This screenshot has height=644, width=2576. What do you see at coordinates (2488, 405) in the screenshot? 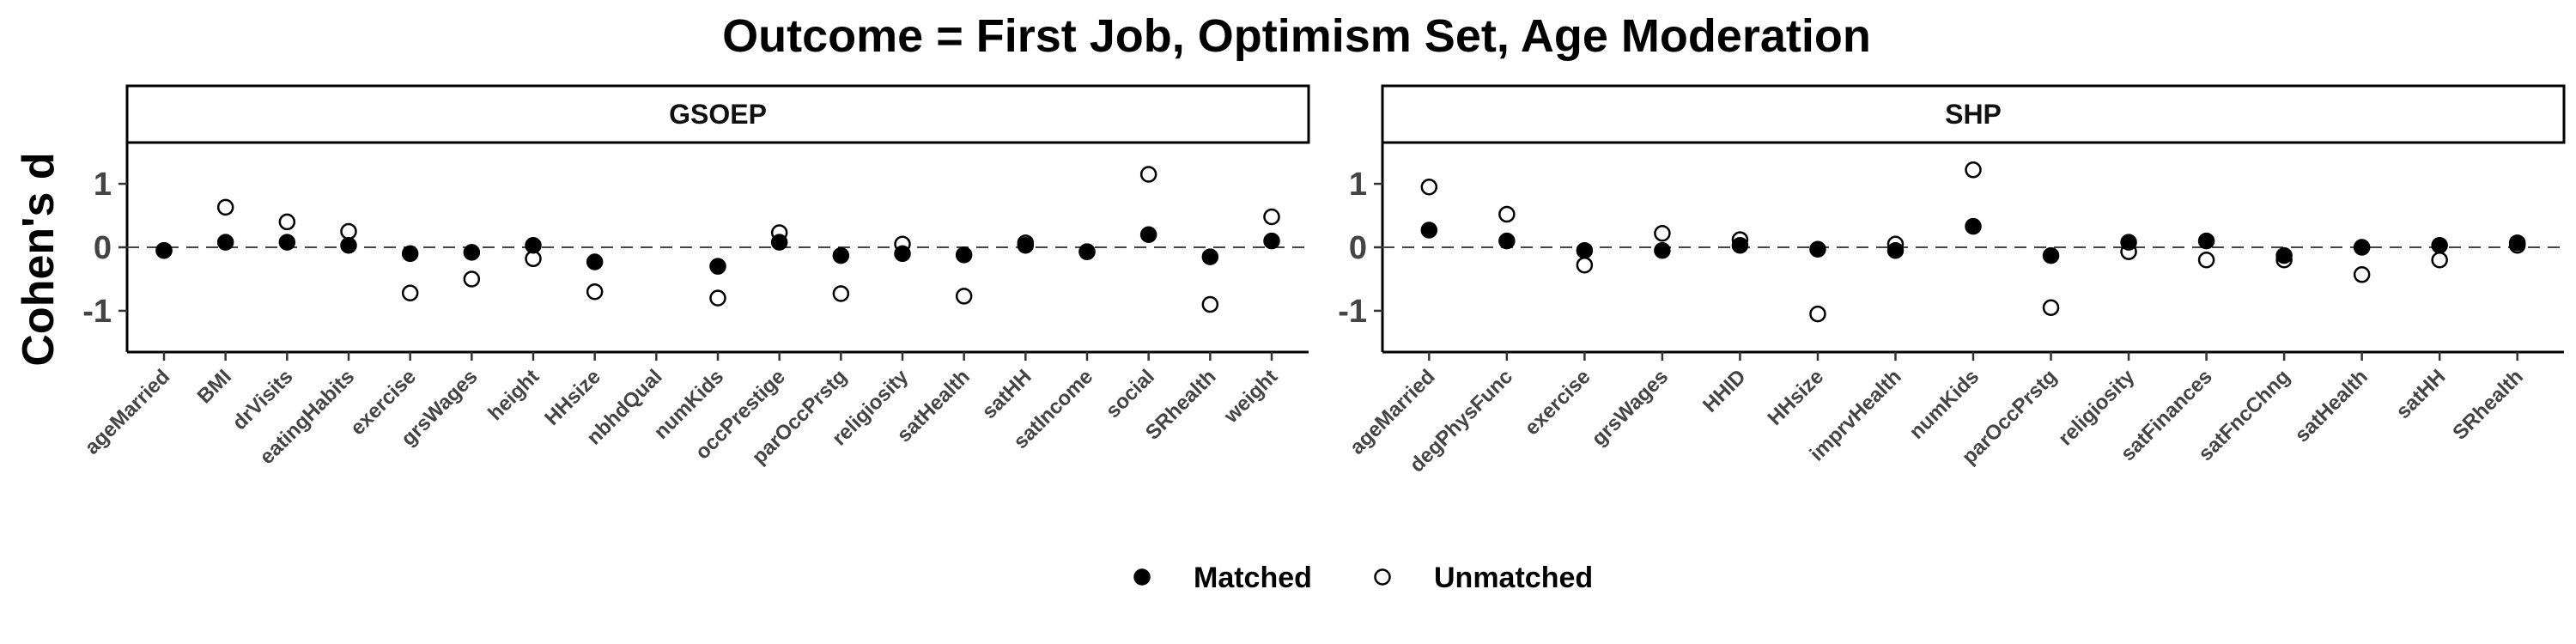
I see `x-tick-label-srhealth: SRhealth` at bounding box center [2488, 405].